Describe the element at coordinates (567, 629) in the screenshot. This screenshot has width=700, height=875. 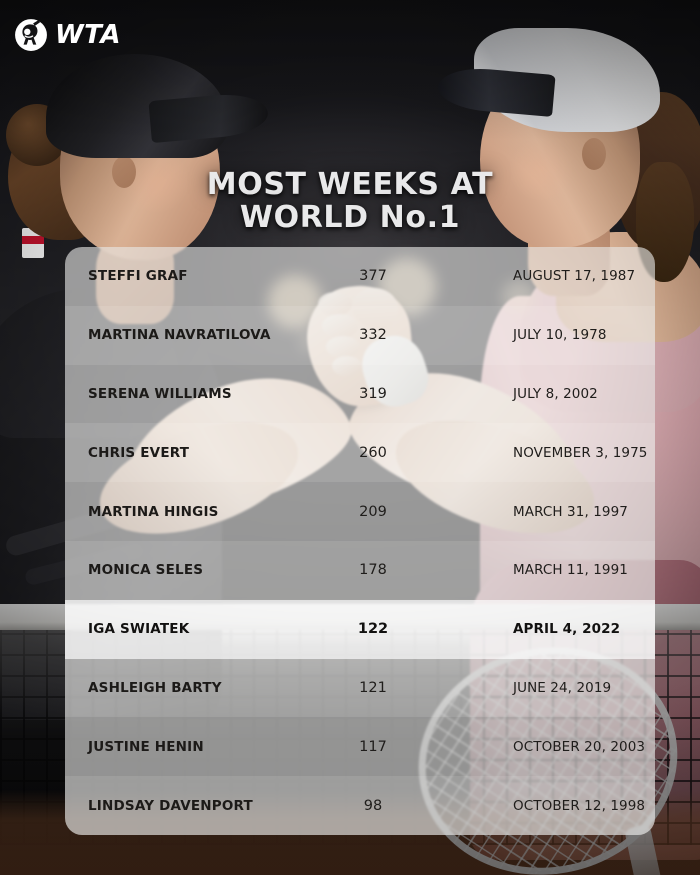
I see `date-first-reached: APRIL 4, 2022` at that location.